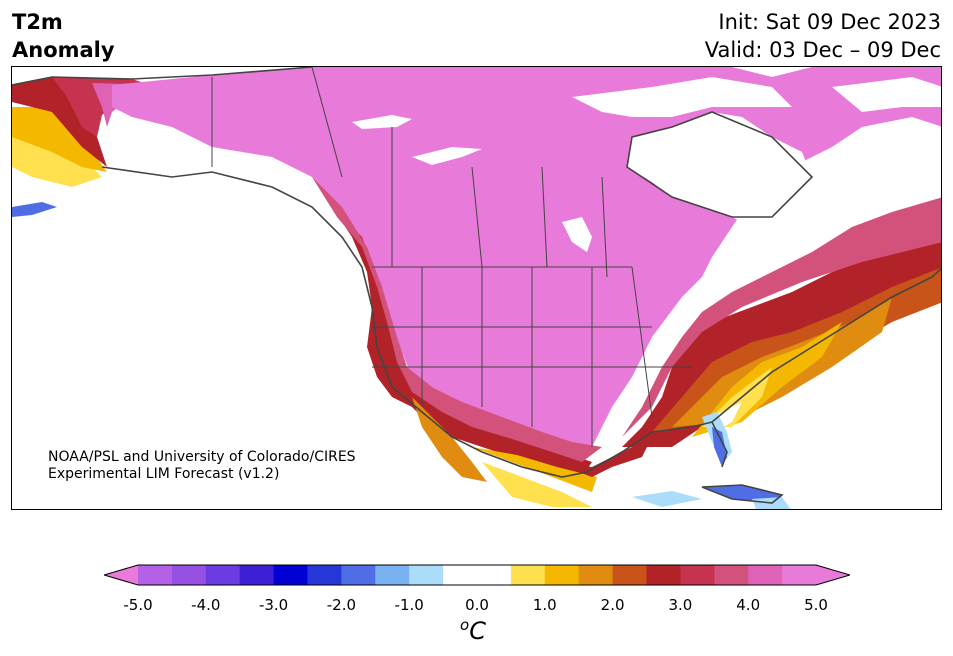 Image resolution: width=953 pixels, height=656 pixels. Describe the element at coordinates (781, 317) in the screenshot. I see `east-rose-band` at that location.